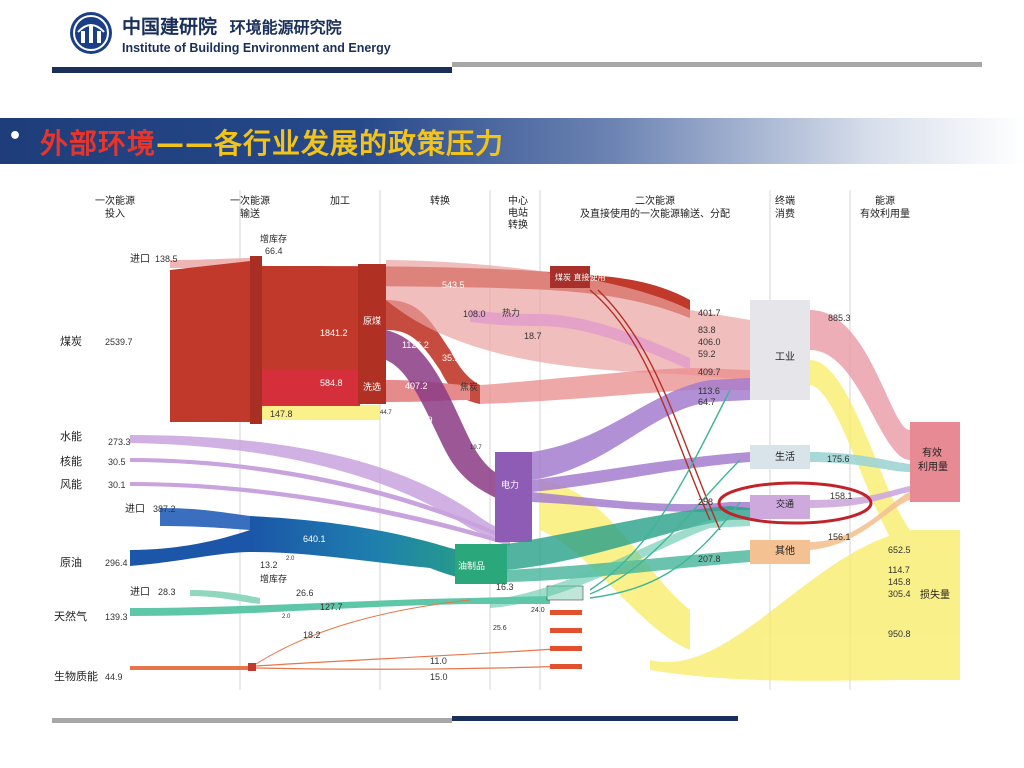 Image resolution: width=1024 pixels, height=768 pixels. Describe the element at coordinates (205, 519) in the screenshot. I see `oil-import-flow` at that location.